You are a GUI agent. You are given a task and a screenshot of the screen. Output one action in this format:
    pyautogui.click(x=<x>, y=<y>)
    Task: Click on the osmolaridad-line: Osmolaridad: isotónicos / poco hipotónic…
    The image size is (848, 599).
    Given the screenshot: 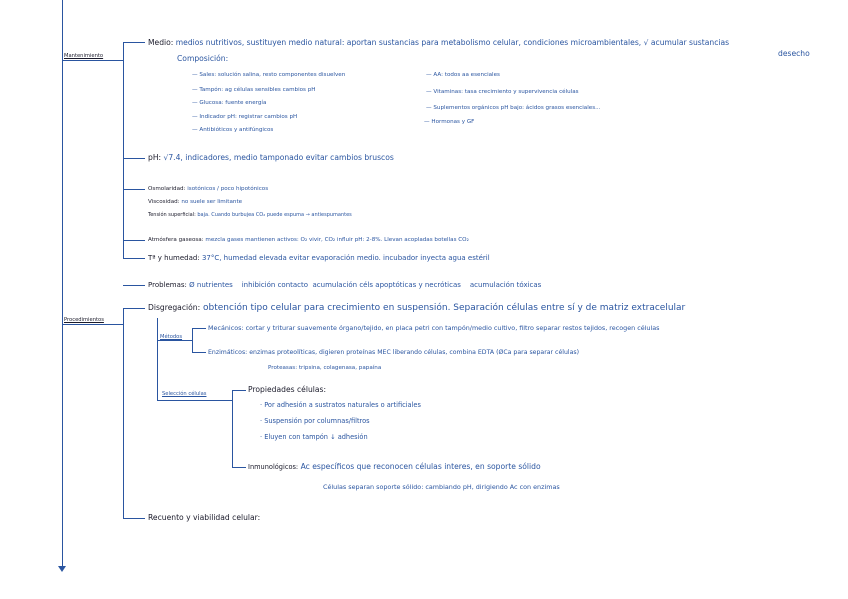 What is the action you would take?
    pyautogui.click(x=208, y=189)
    